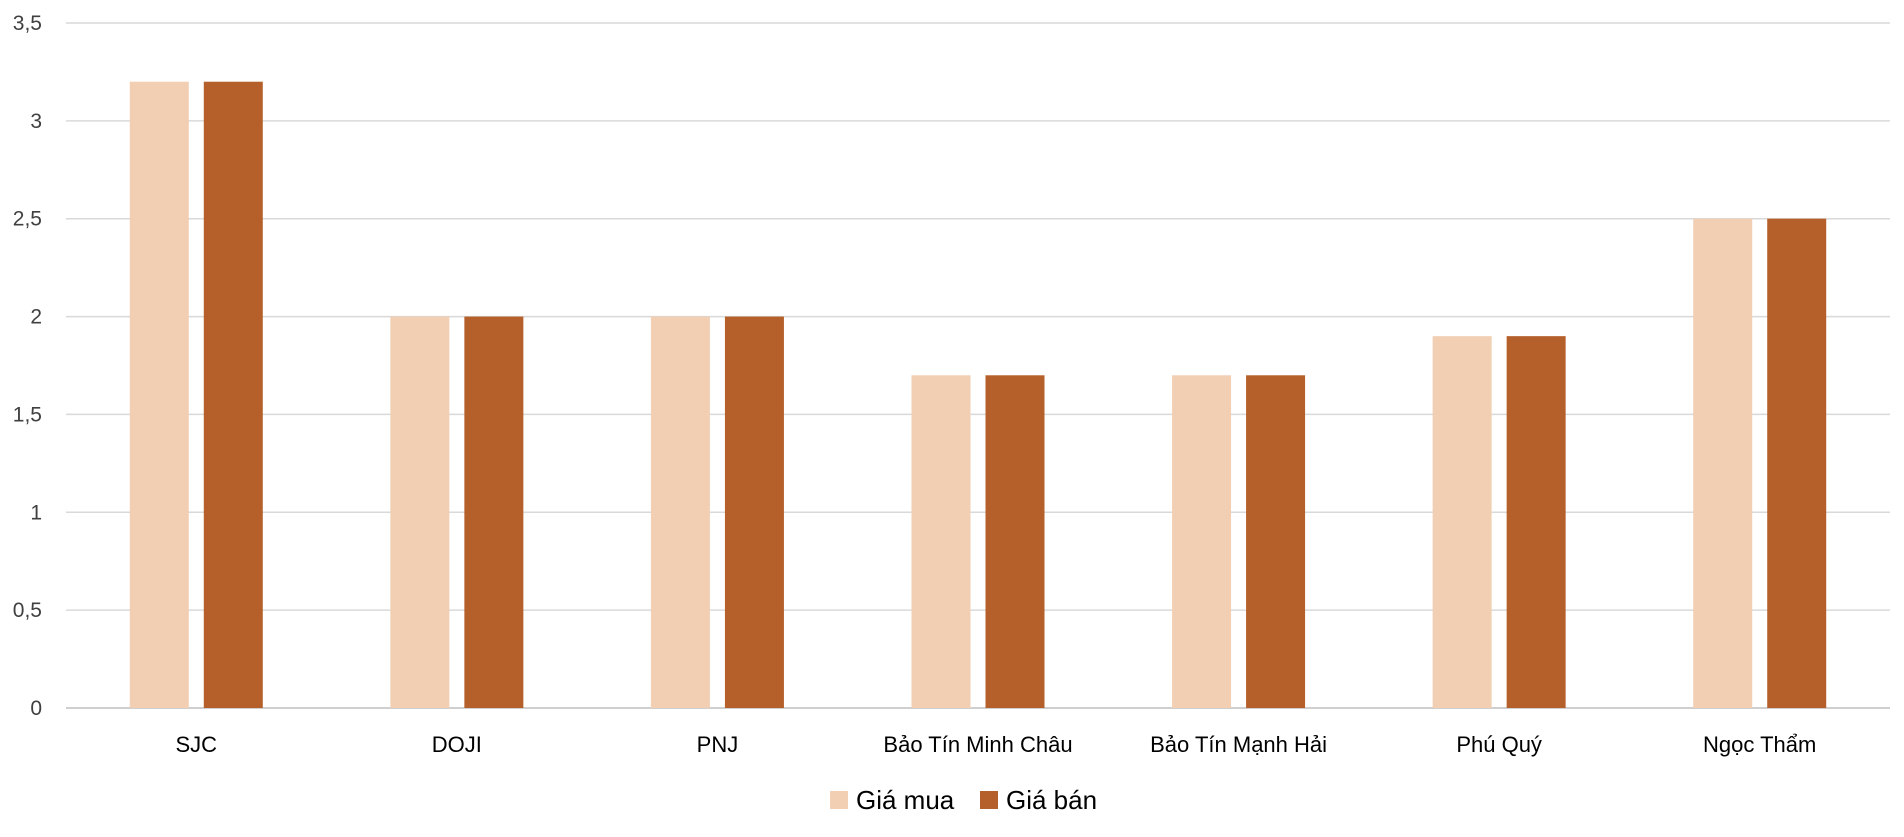 The image size is (1904, 837). Describe the element at coordinates (36, 317) in the screenshot. I see `y-tick-label: 2` at that location.